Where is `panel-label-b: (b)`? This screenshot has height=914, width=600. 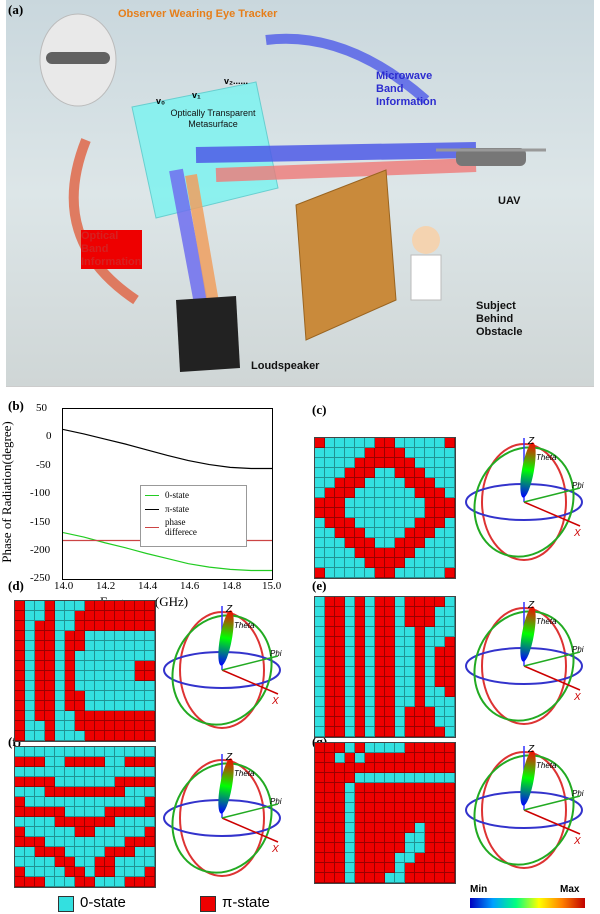
panel-label-b: (b) is located at coordinates (16, 405).